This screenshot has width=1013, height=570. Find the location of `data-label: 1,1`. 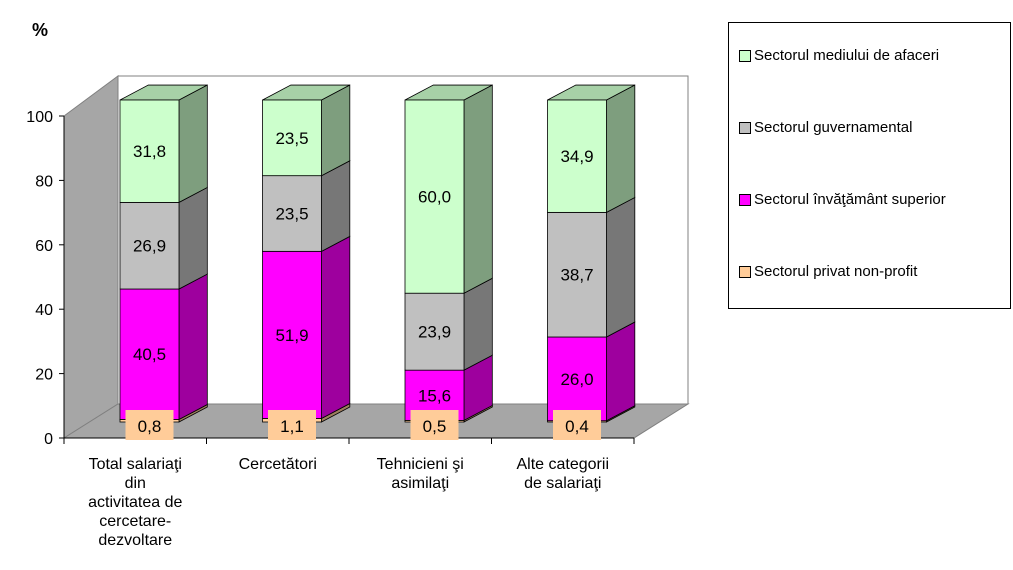

data-label: 1,1 is located at coordinates (292, 426).